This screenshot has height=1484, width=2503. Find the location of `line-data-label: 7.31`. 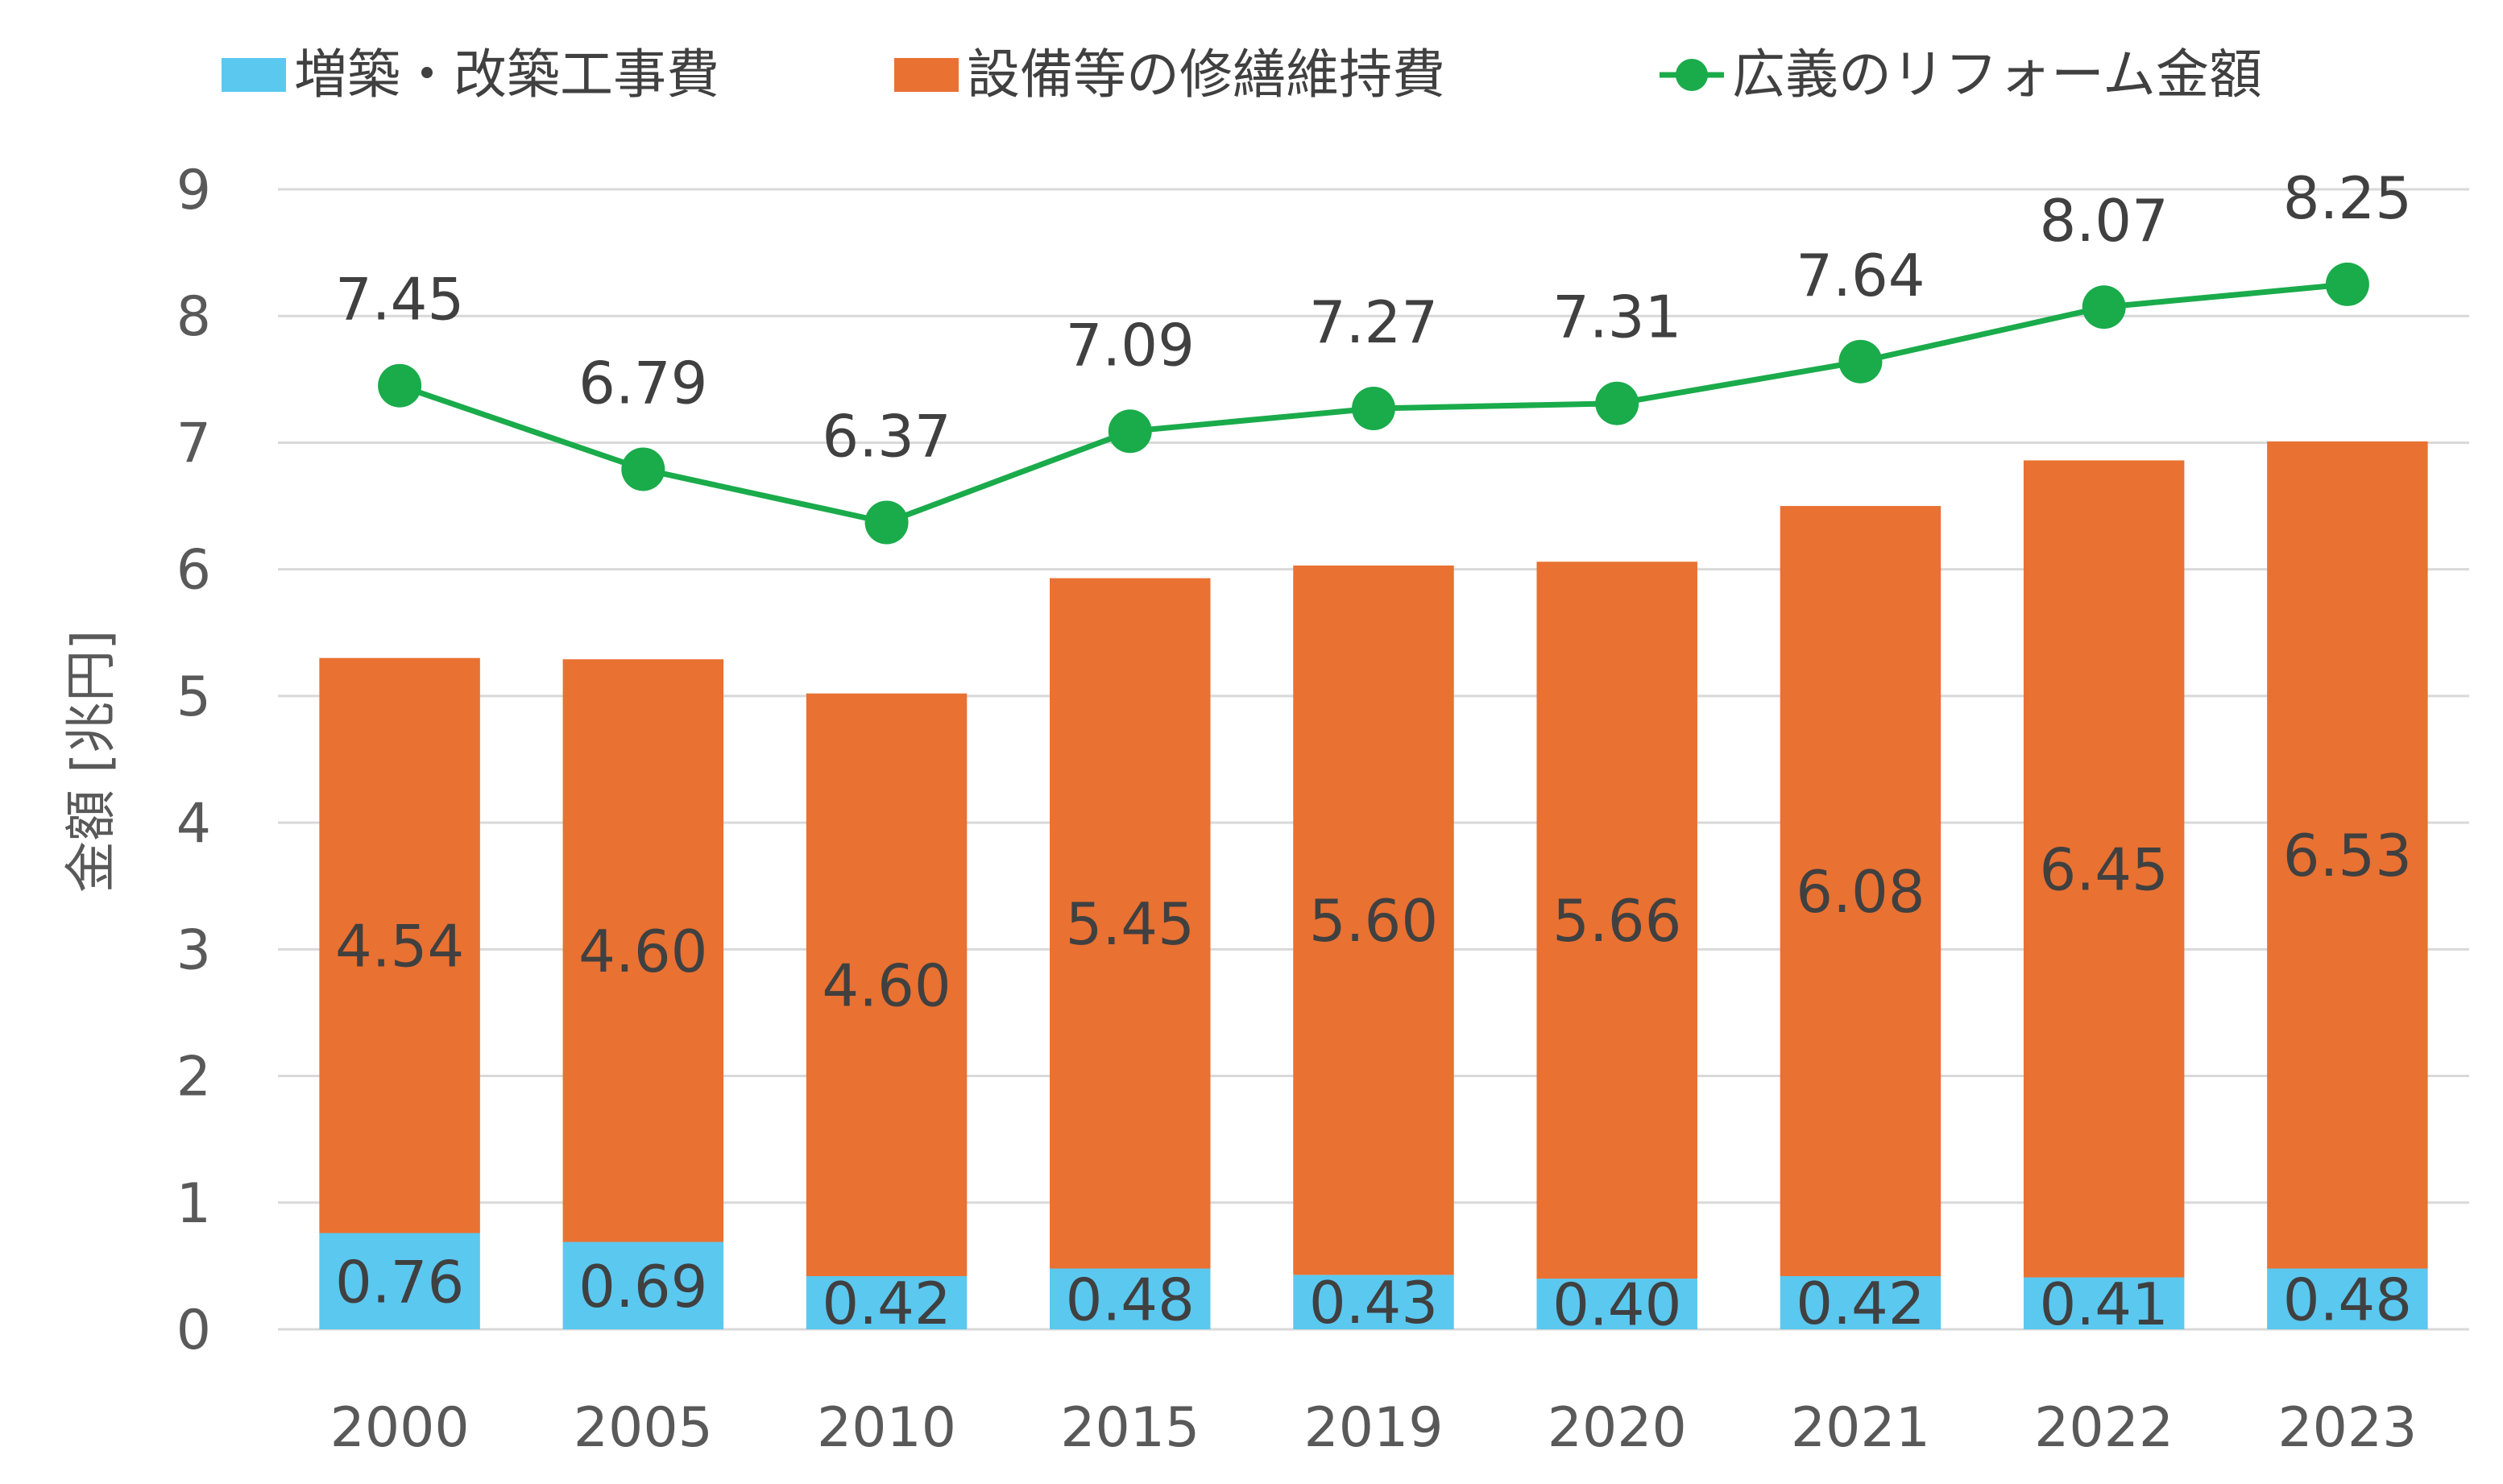

line-data-label: 7.31 is located at coordinates (1616, 317).